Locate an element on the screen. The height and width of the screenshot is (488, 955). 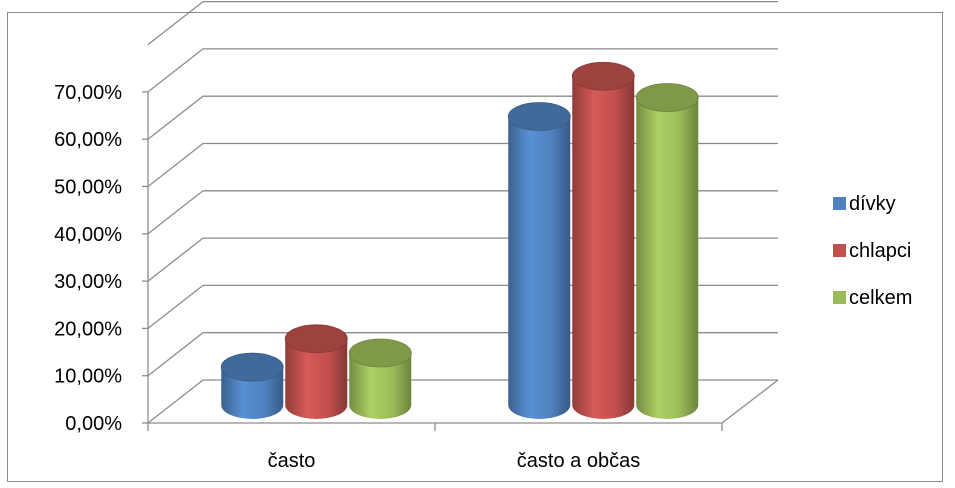
legend-label: celkem is located at coordinates (880, 298).